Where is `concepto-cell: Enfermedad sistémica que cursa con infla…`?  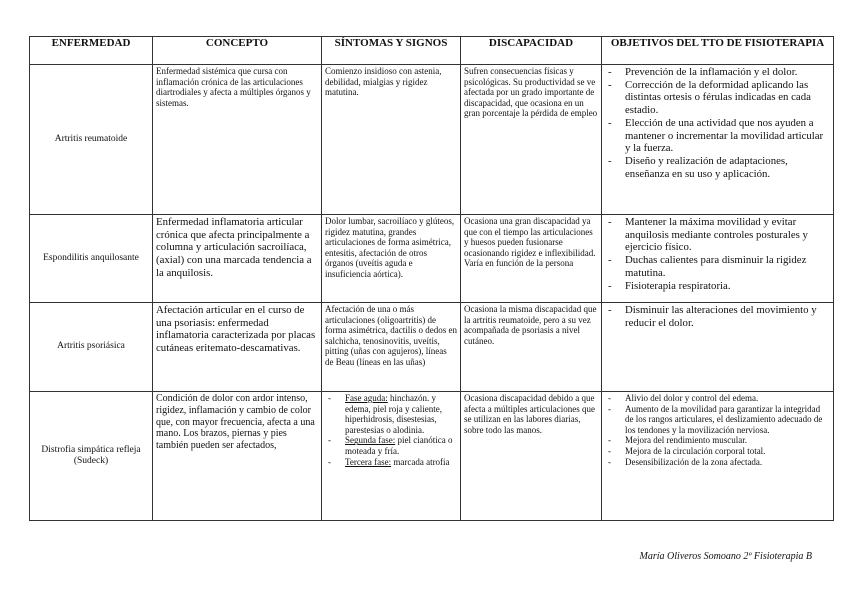
concepto-cell: Enfermedad sistémica que cursa con infla… is located at coordinates (237, 139).